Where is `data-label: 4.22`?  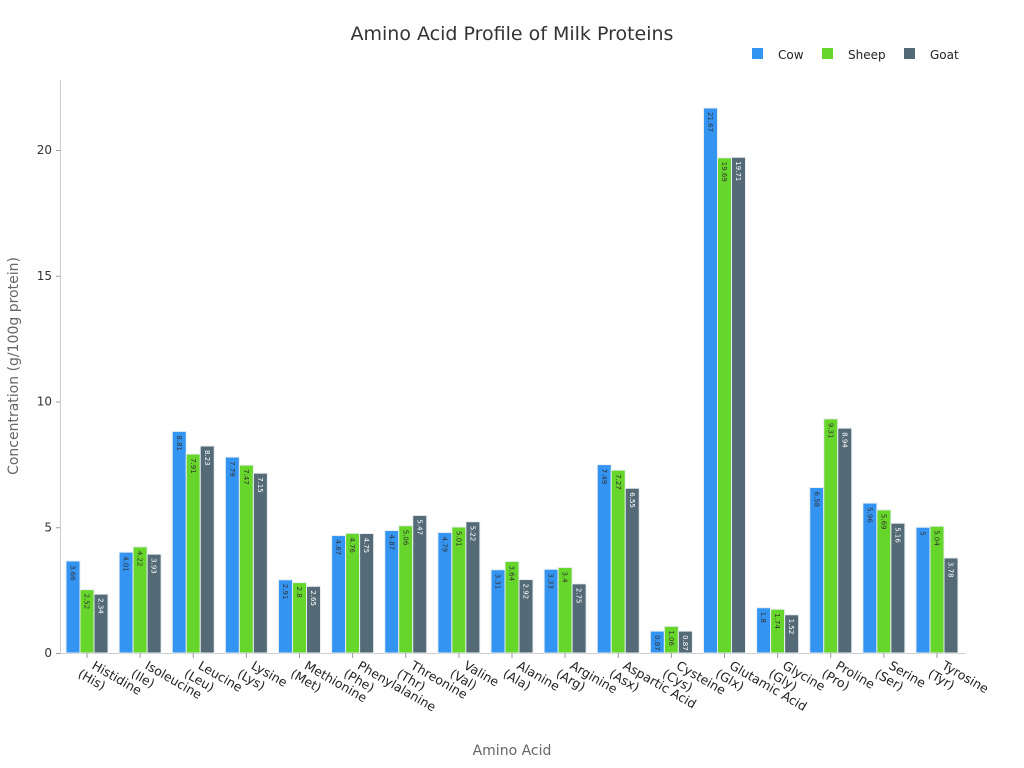 data-label: 4.22 is located at coordinates (140, 559).